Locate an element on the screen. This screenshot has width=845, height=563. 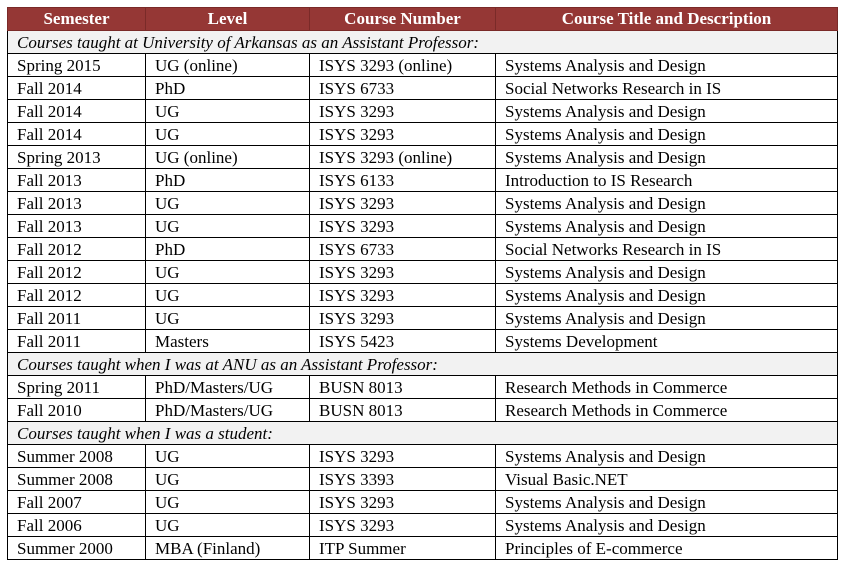
header-semester: Semester is located at coordinates (76, 19).